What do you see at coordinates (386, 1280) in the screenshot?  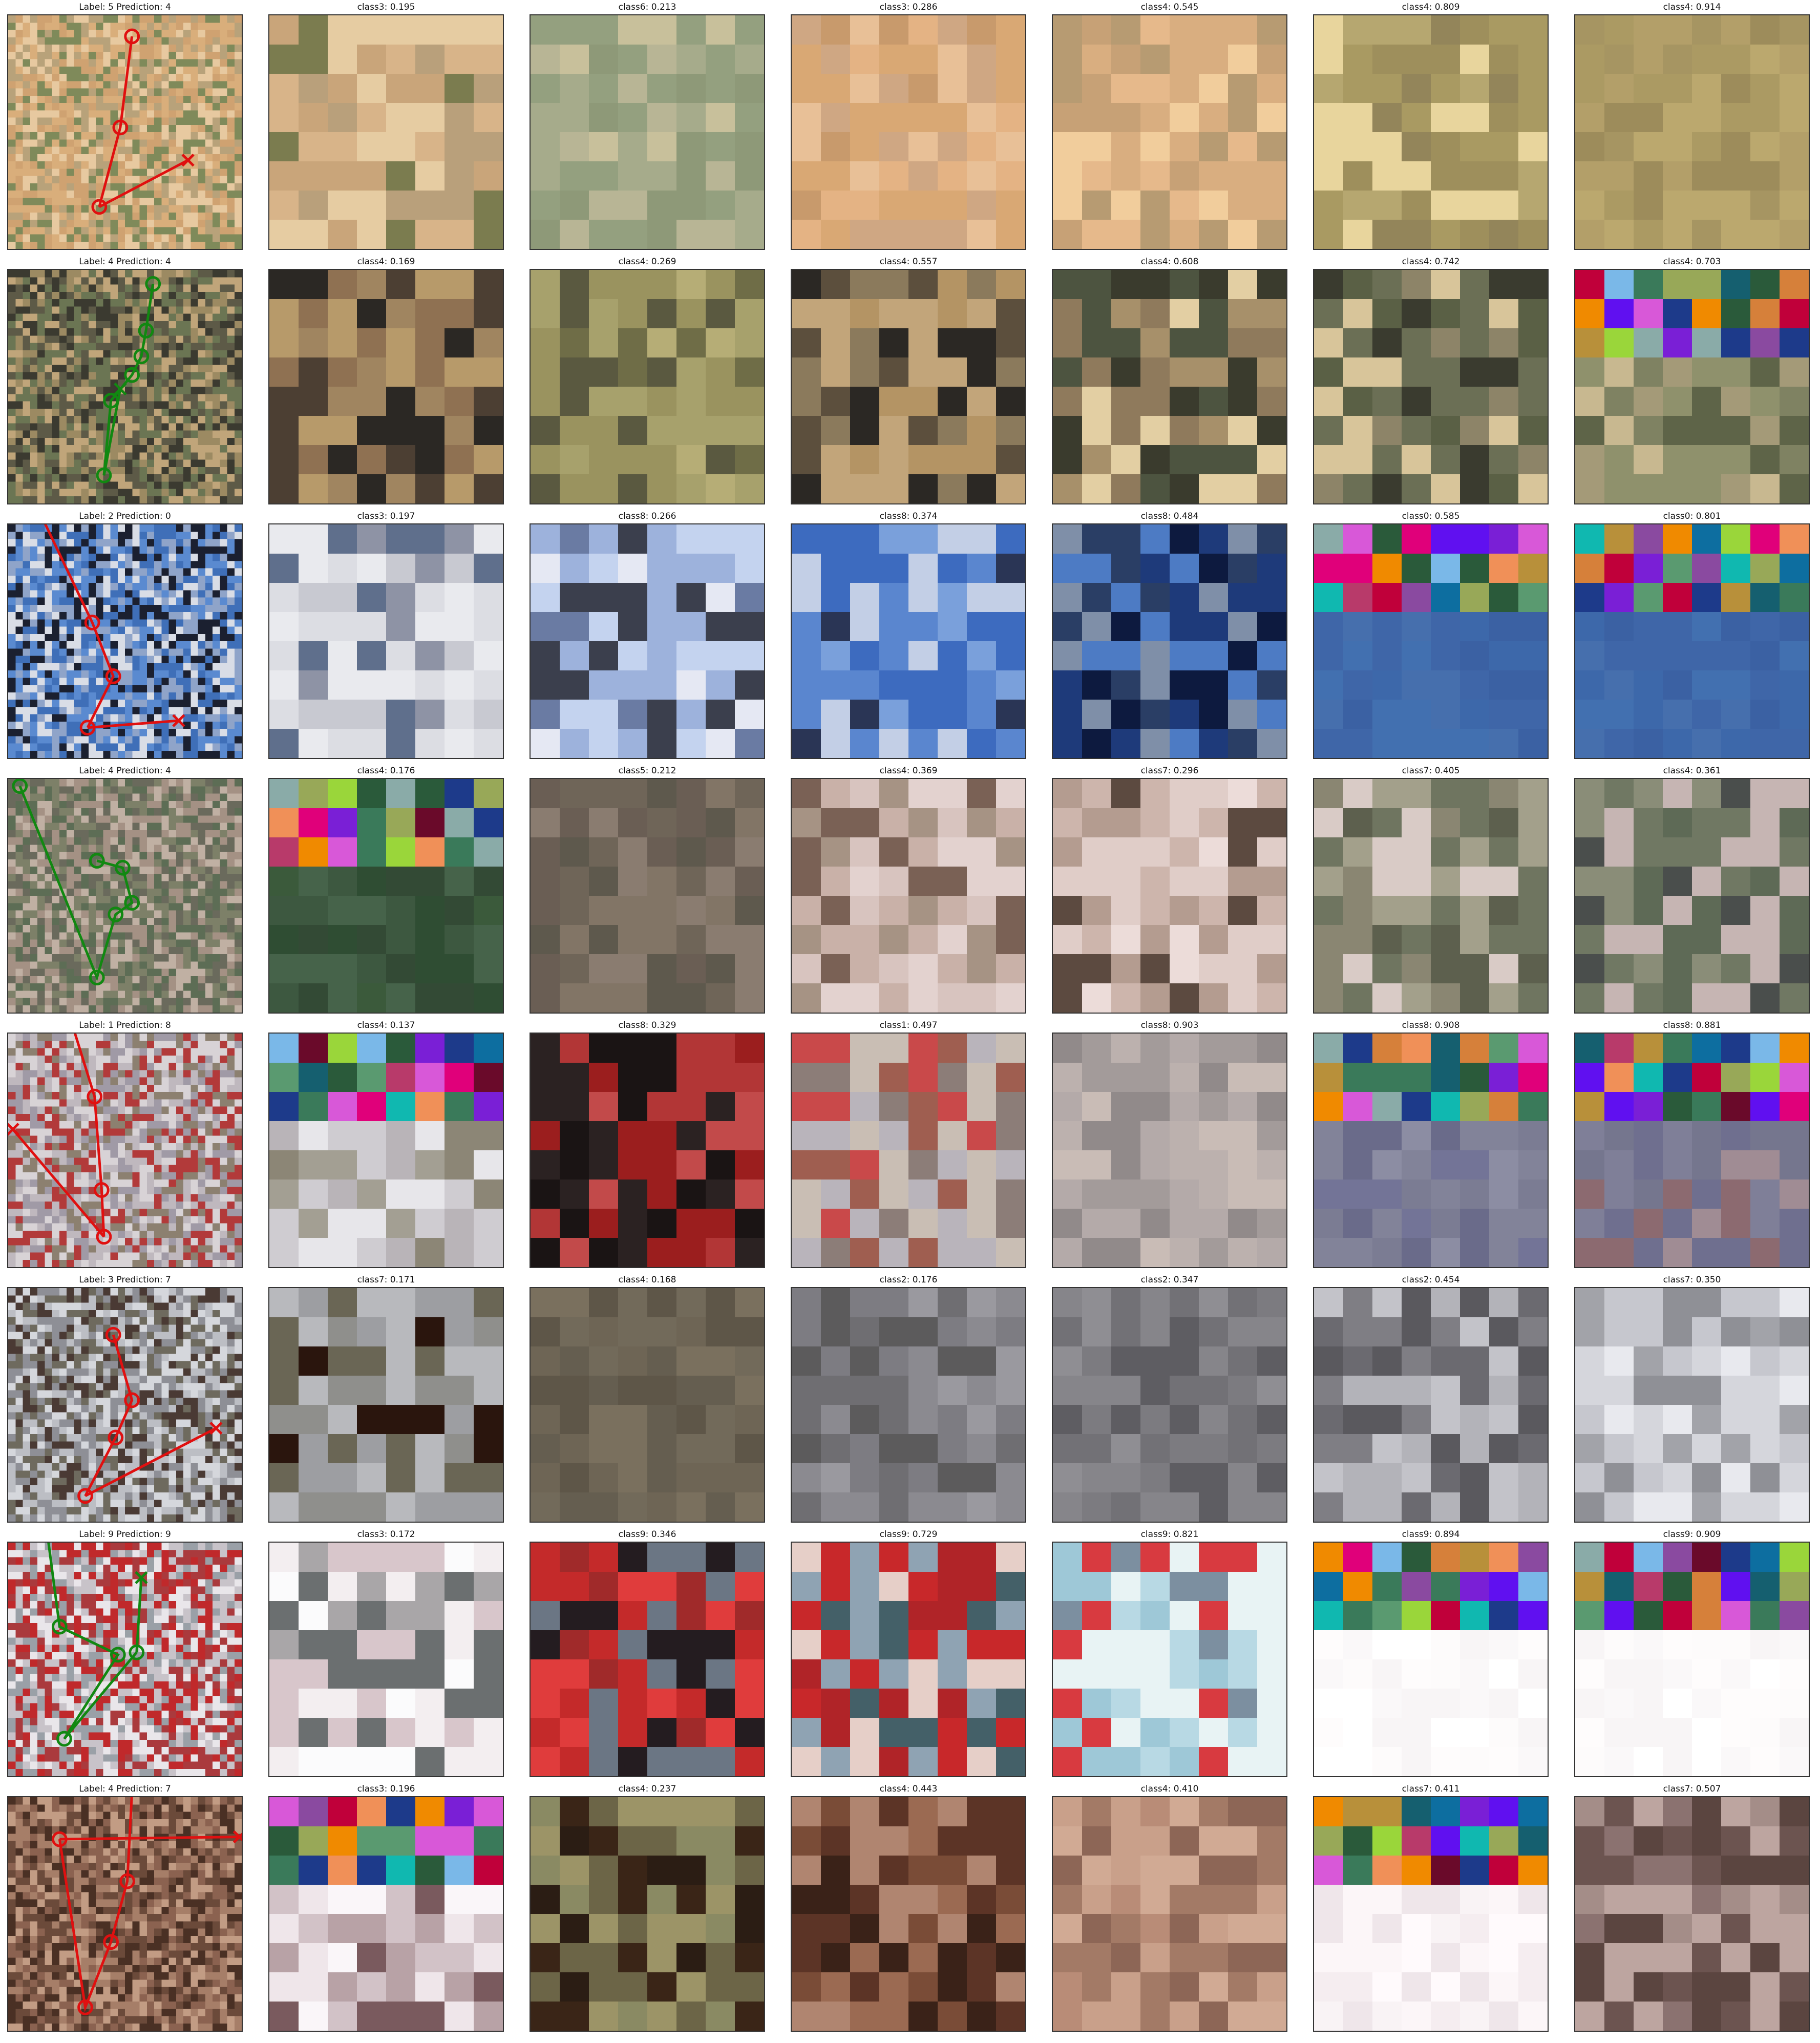 I see `glimpse-class-score-title: class7: 0.171` at bounding box center [386, 1280].